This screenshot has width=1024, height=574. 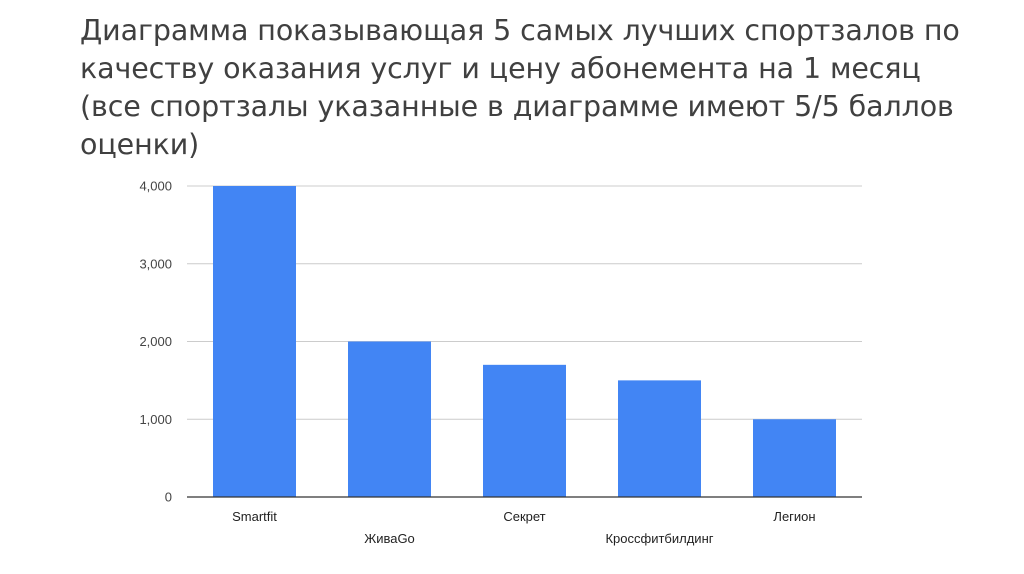 What do you see at coordinates (794, 516) in the screenshot?
I see `x-category-label: Легион` at bounding box center [794, 516].